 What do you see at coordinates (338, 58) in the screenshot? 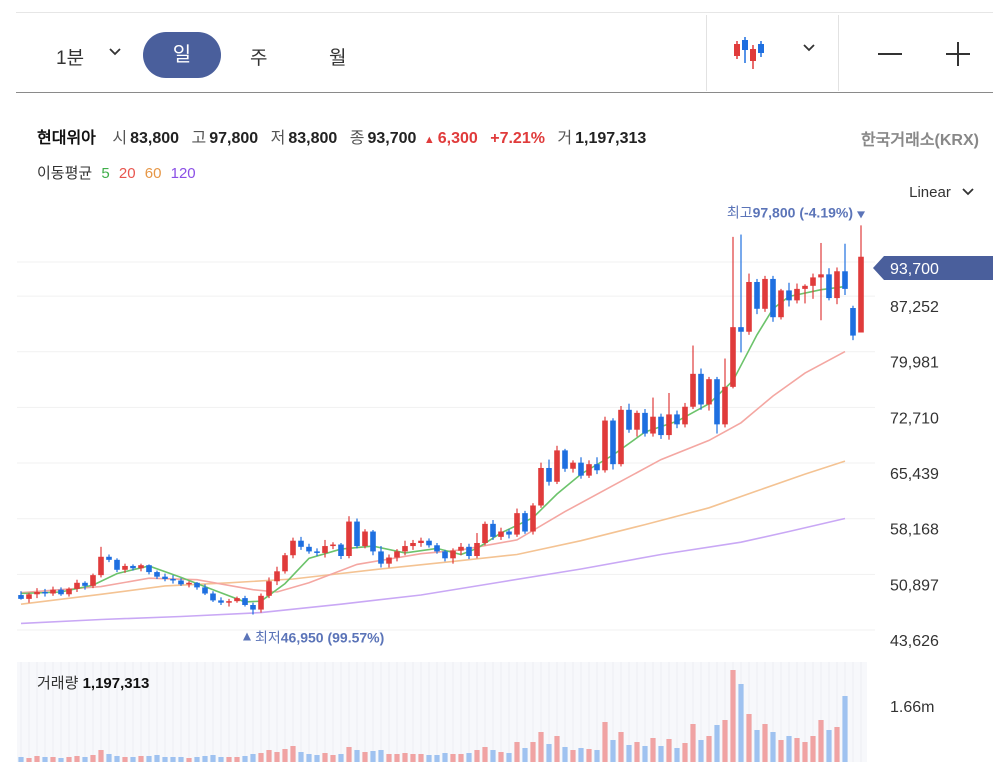
I see `period-month-button: 월` at bounding box center [338, 58].